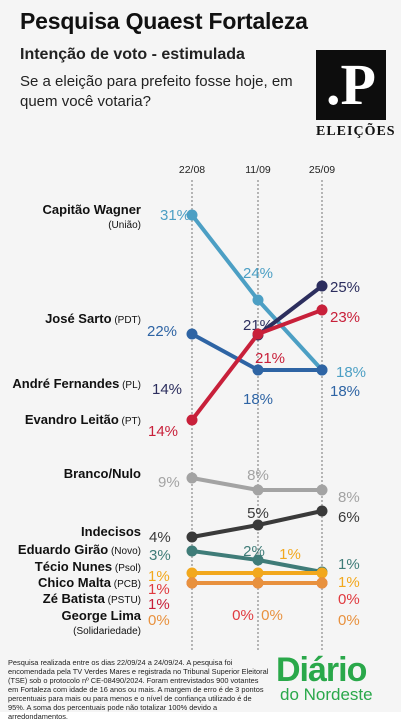  What do you see at coordinates (192, 170) in the screenshot?
I see `x-tick-label: 22/08` at bounding box center [192, 170].